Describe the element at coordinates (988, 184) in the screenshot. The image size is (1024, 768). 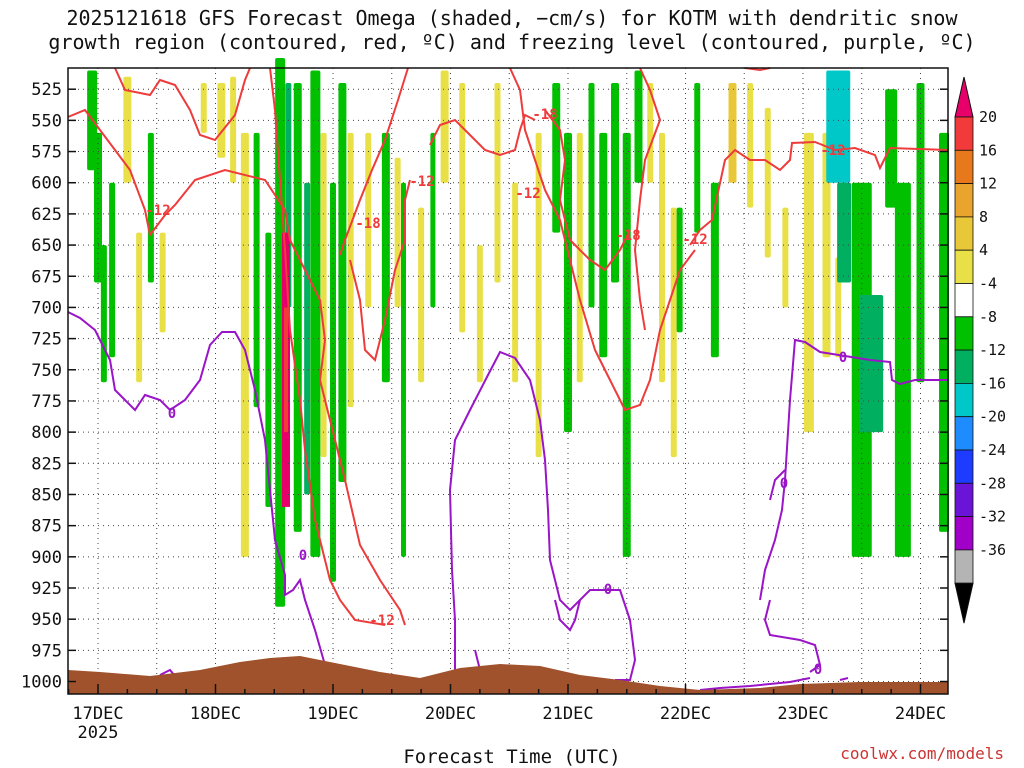
I see `colorbar-tick-label: 12` at that location.